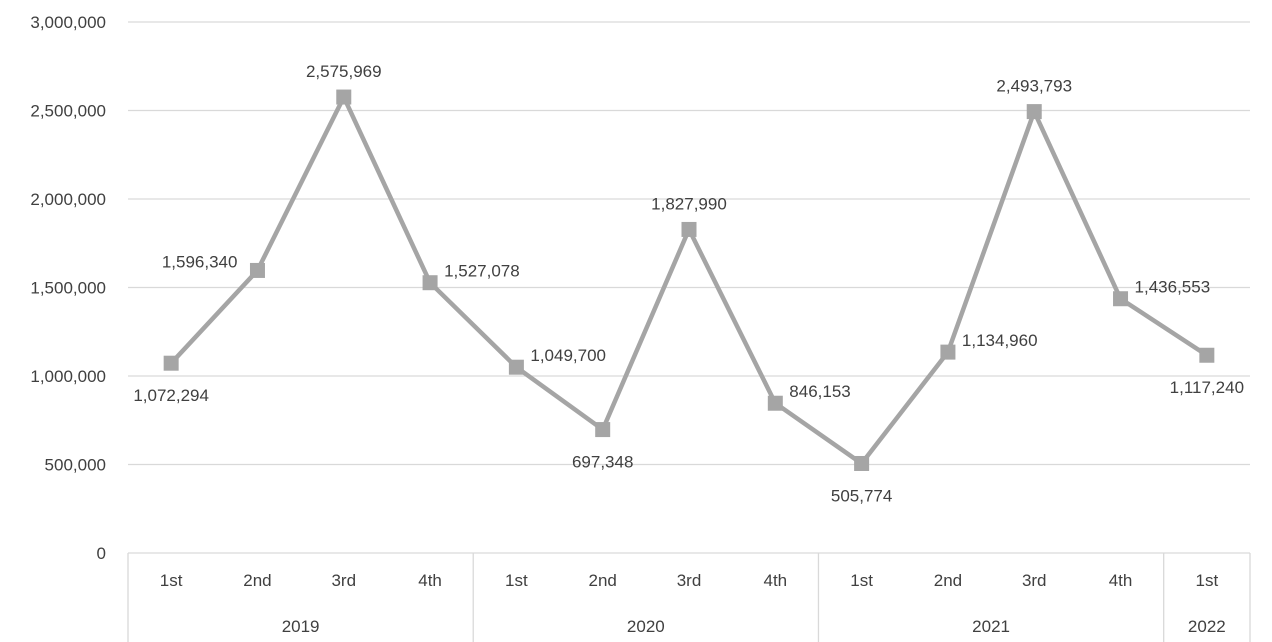 Image resolution: width=1272 pixels, height=642 pixels. What do you see at coordinates (861, 495) in the screenshot?
I see `data-label: 505,774` at bounding box center [861, 495].